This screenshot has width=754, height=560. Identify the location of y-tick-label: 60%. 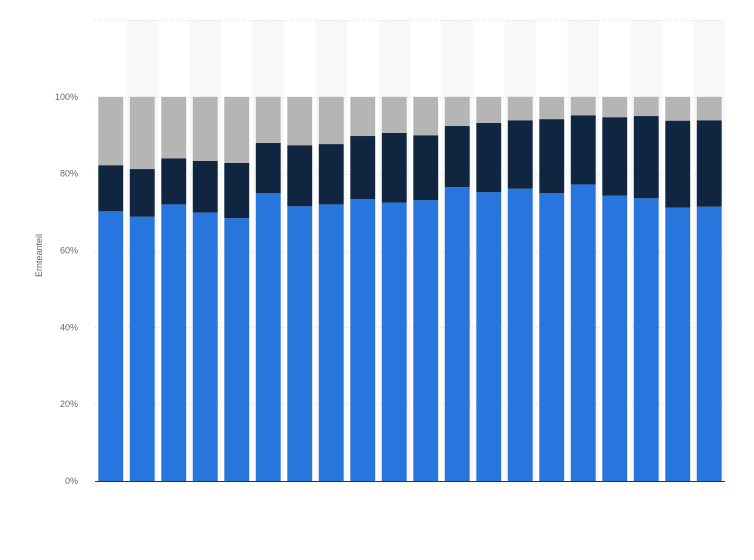
(69, 251).